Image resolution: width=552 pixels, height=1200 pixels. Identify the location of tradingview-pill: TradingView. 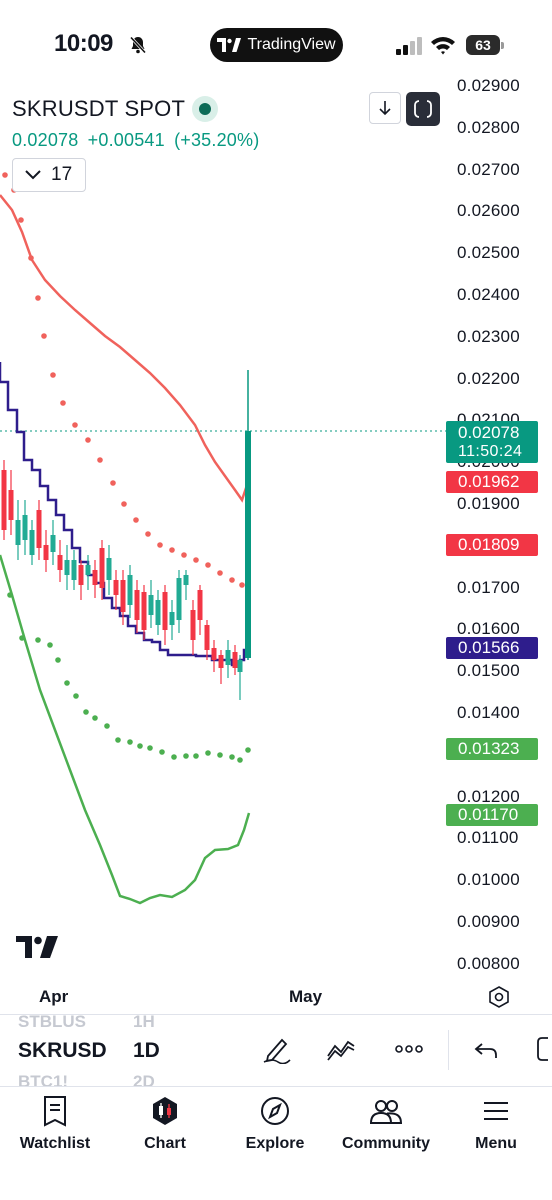
(276, 45).